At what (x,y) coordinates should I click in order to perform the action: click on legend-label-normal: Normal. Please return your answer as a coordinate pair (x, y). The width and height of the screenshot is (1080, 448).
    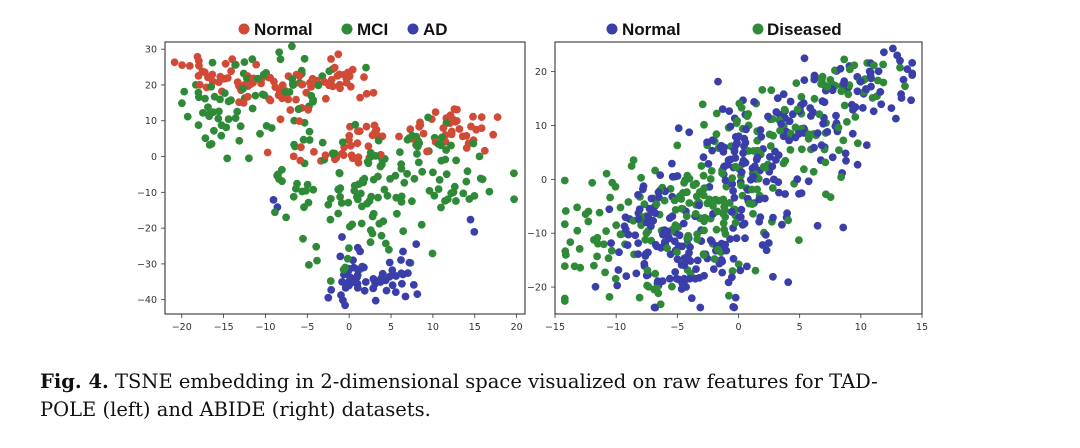
    Looking at the image, I should click on (651, 29).